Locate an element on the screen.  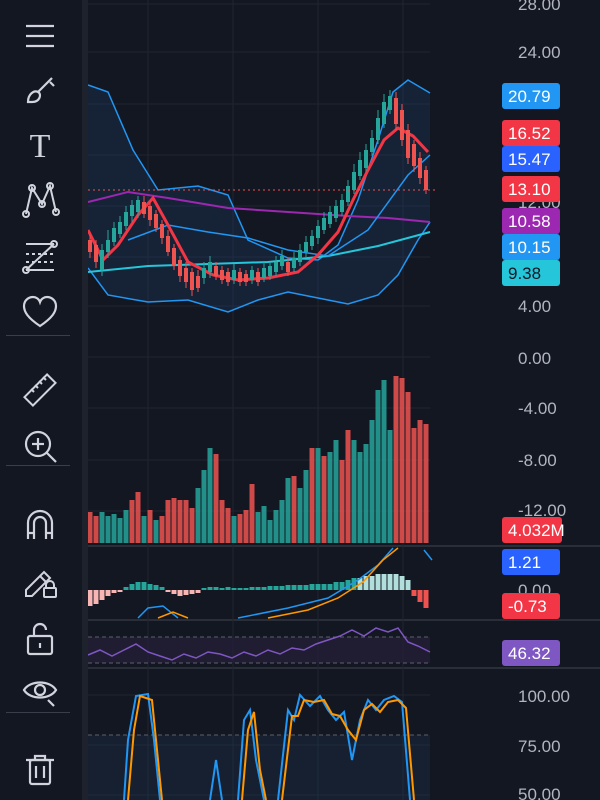
text-icon: T is located at coordinates (40, 146).